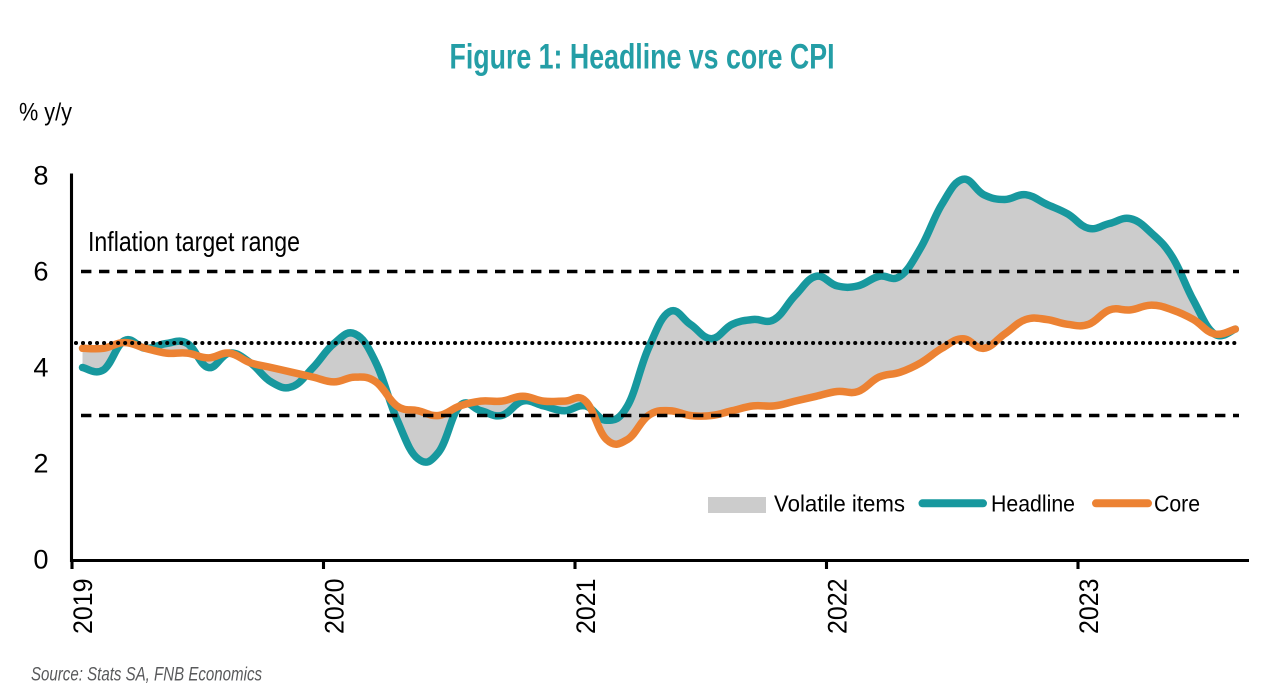 This screenshot has width=1280, height=700. Describe the element at coordinates (40, 271) in the screenshot. I see `svg-text: 6` at that location.